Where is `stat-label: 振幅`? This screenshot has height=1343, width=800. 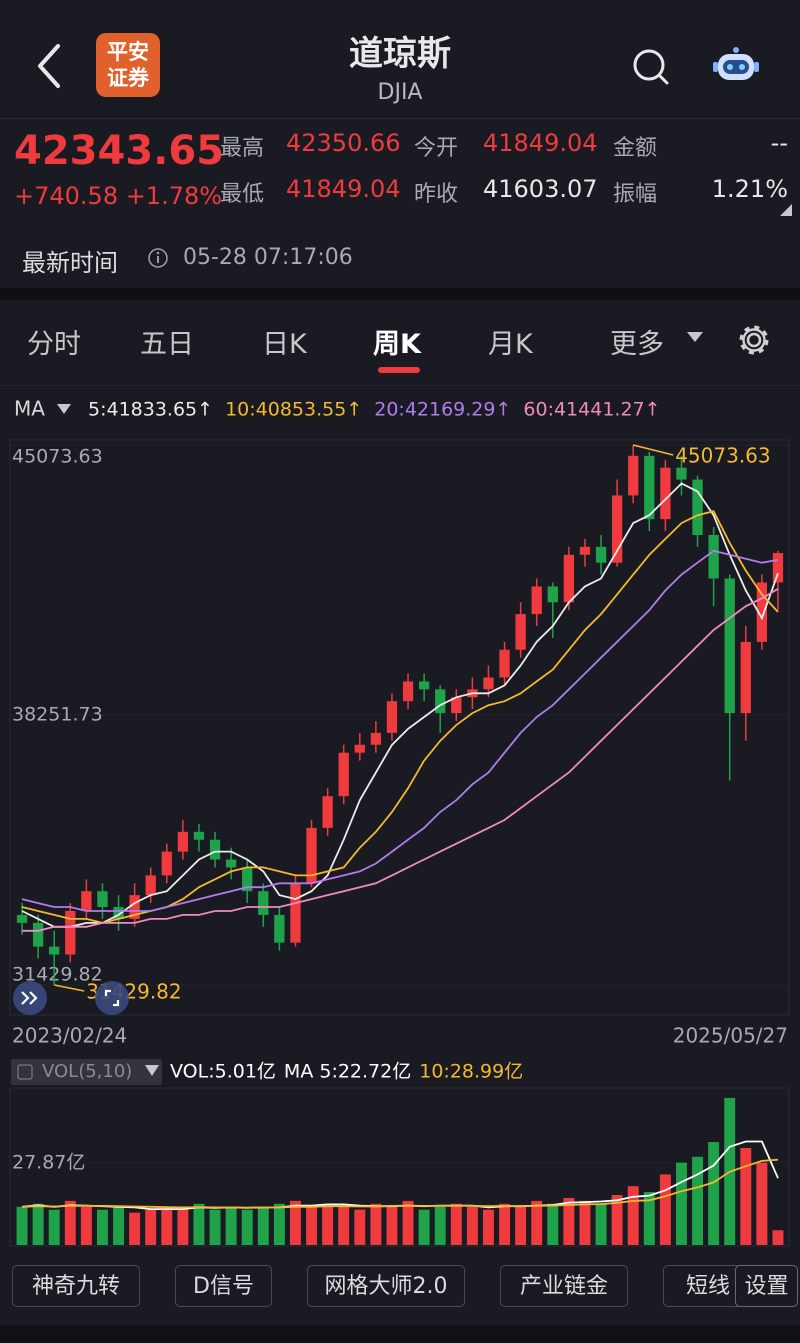 stat-label: 振幅 is located at coordinates (635, 194).